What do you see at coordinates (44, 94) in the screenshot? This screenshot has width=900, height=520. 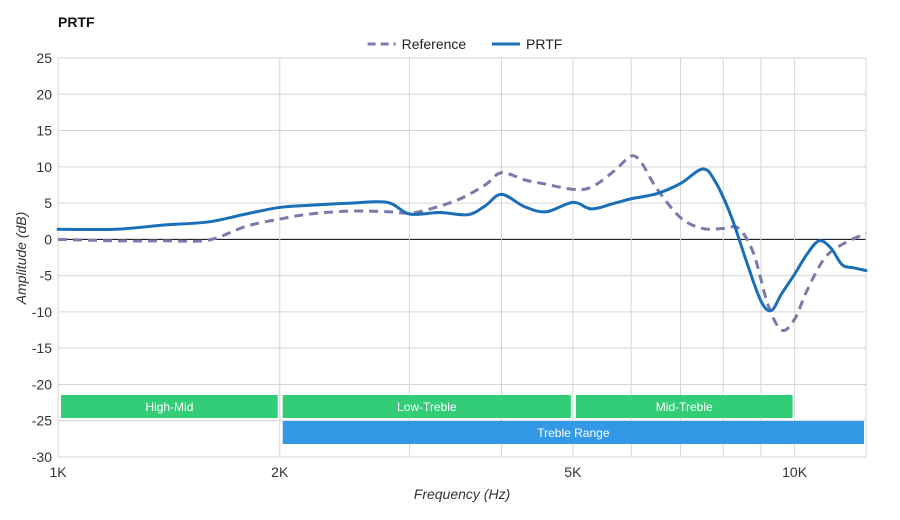 I see `y-tick-label: 20` at bounding box center [44, 94].